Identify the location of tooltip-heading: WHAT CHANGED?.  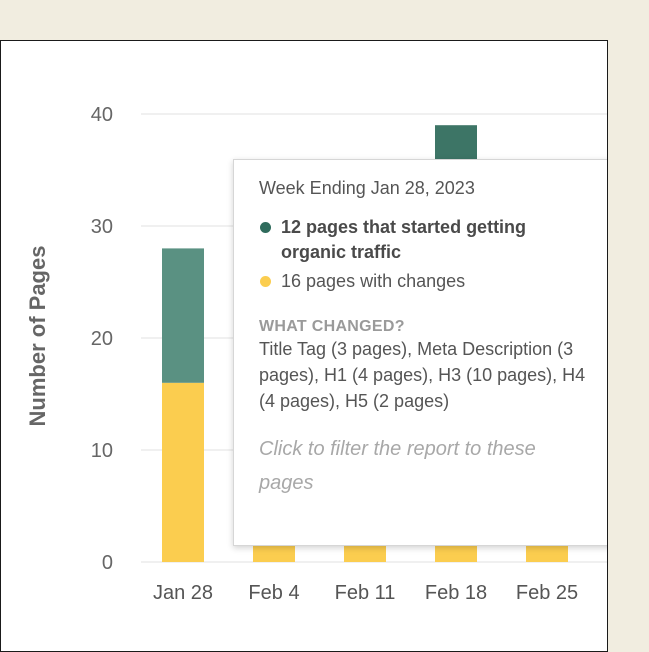
(332, 326).